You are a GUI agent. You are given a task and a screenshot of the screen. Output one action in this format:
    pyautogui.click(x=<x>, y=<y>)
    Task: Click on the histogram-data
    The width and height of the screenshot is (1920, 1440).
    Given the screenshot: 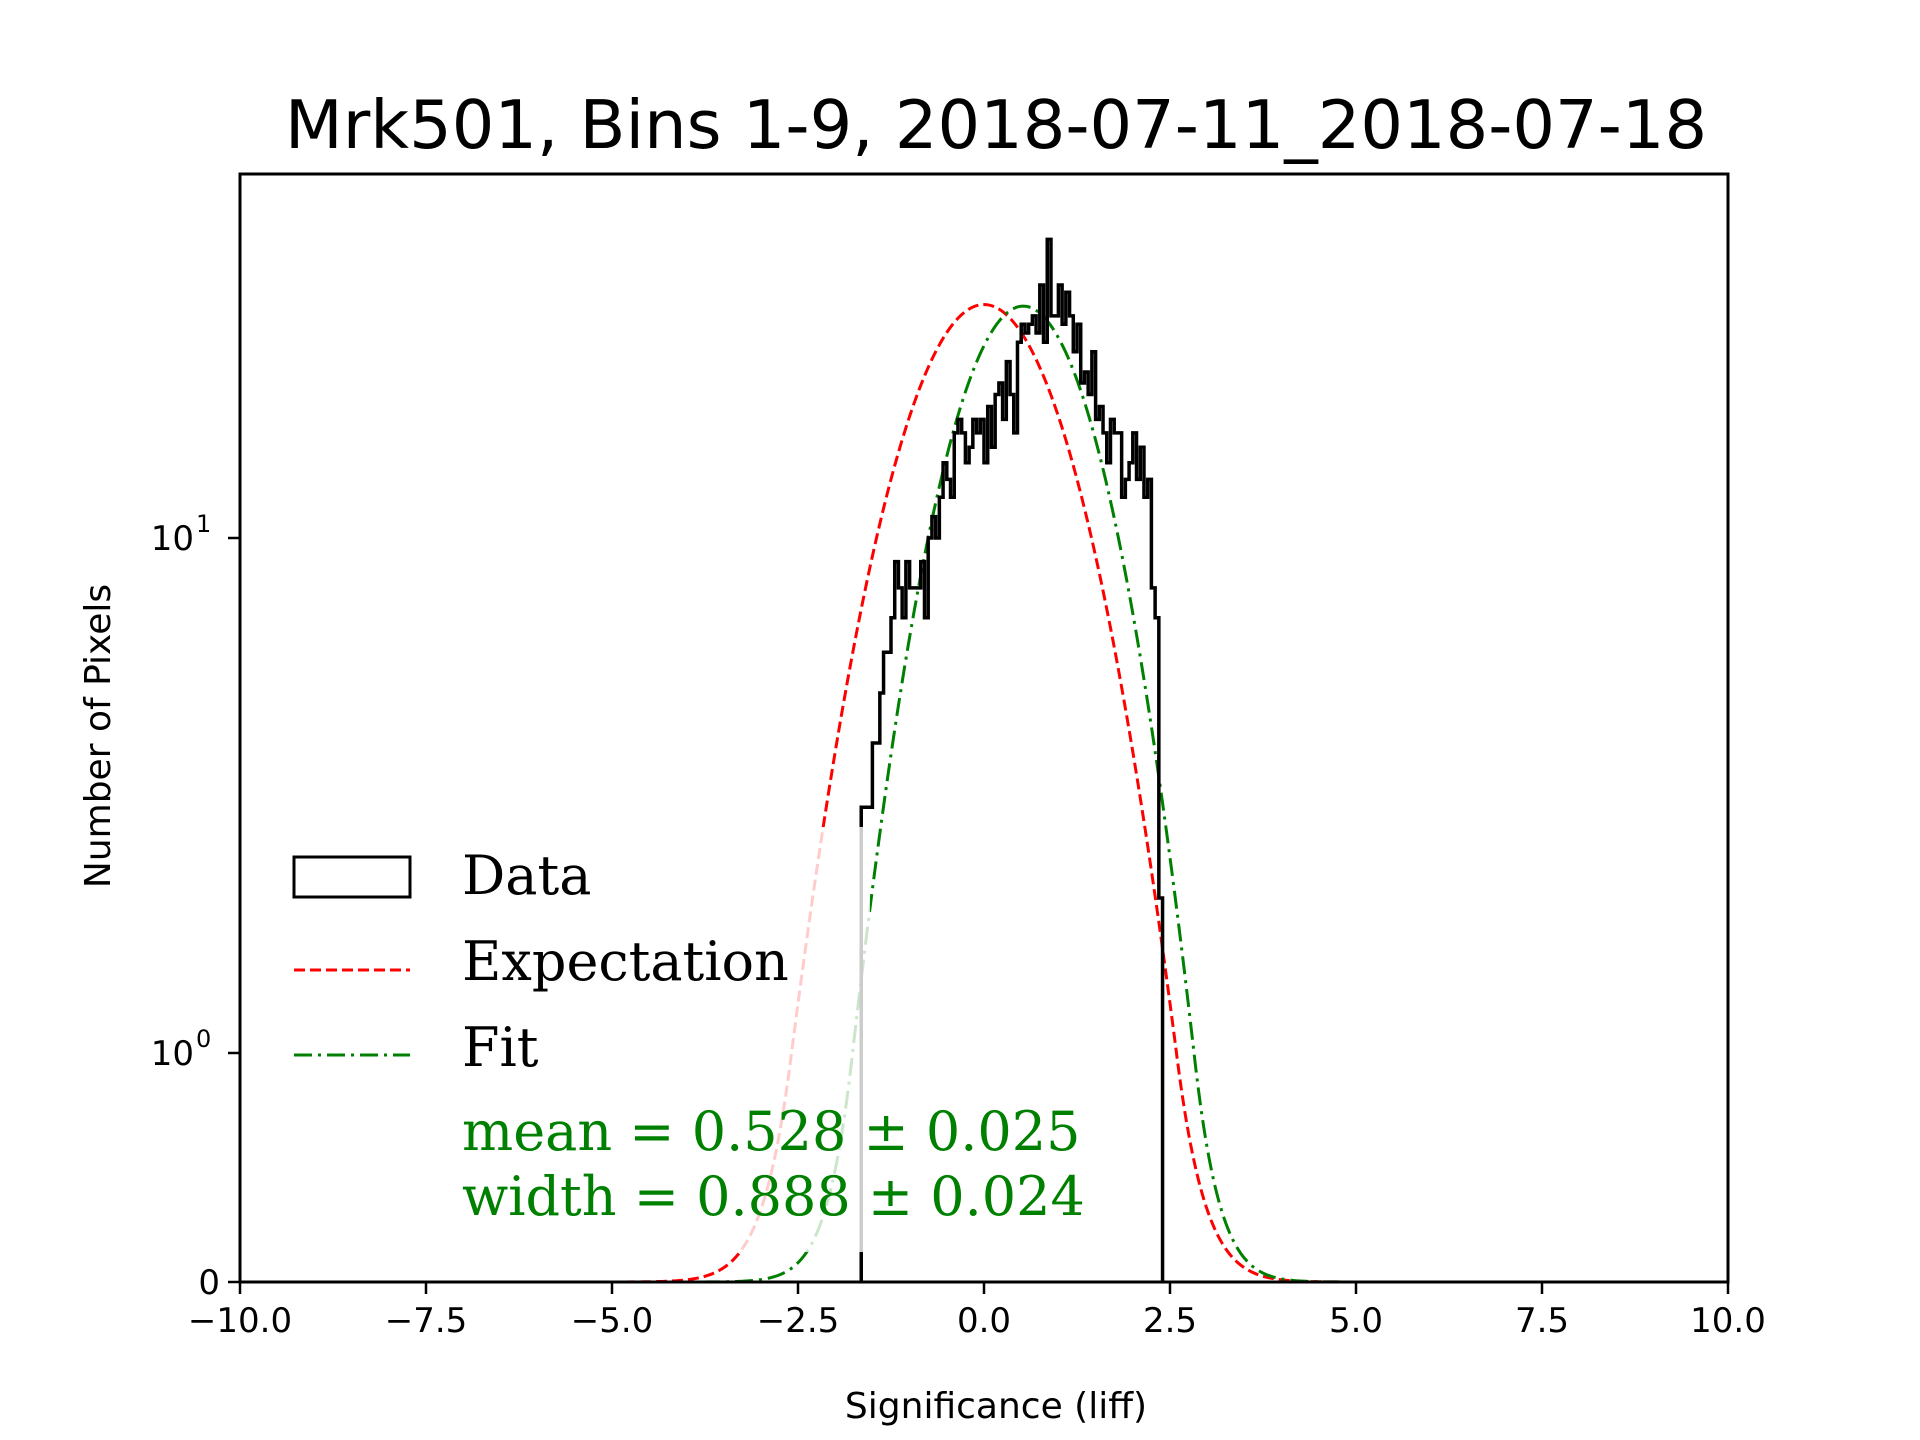 What is the action you would take?
    pyautogui.click(x=1012, y=759)
    